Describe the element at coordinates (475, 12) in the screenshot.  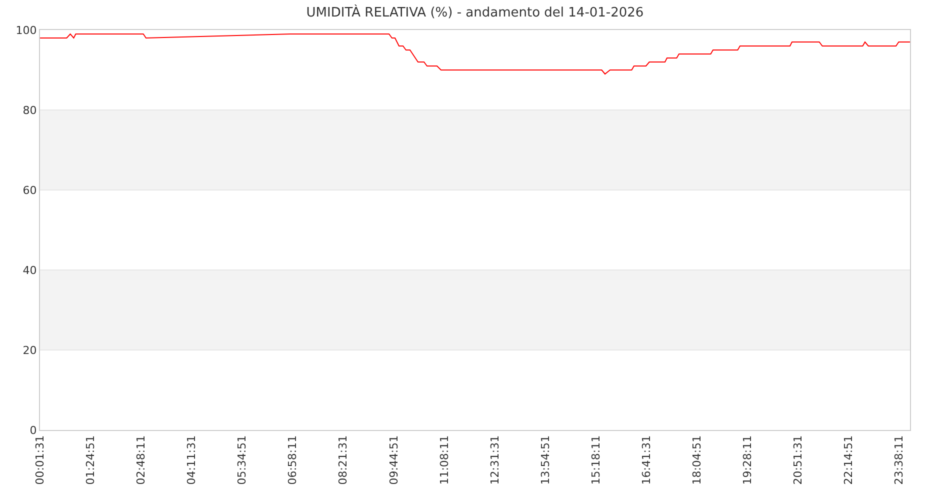
I see `chart-title: UMIDITÀ RELATIVA (%) - andamento del 14-01-2026` at that location.